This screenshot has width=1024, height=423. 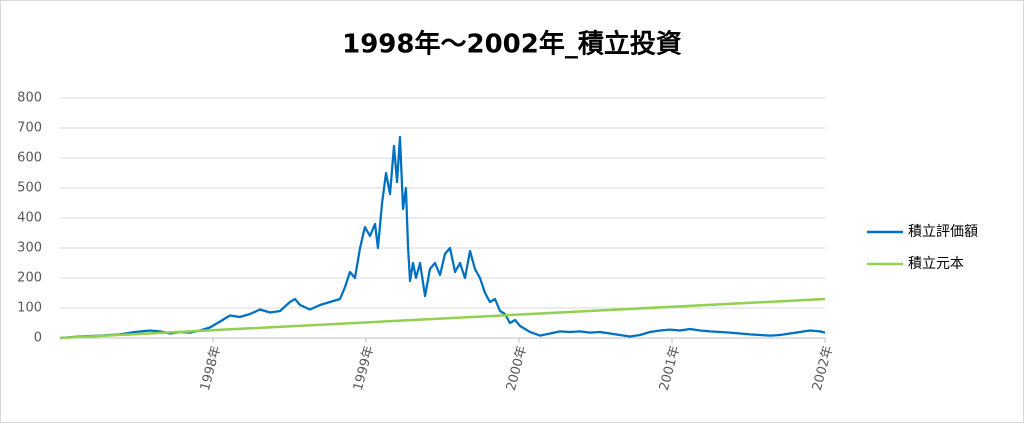 What do you see at coordinates (29, 308) in the screenshot?
I see `y-tick-label: 100` at bounding box center [29, 308].